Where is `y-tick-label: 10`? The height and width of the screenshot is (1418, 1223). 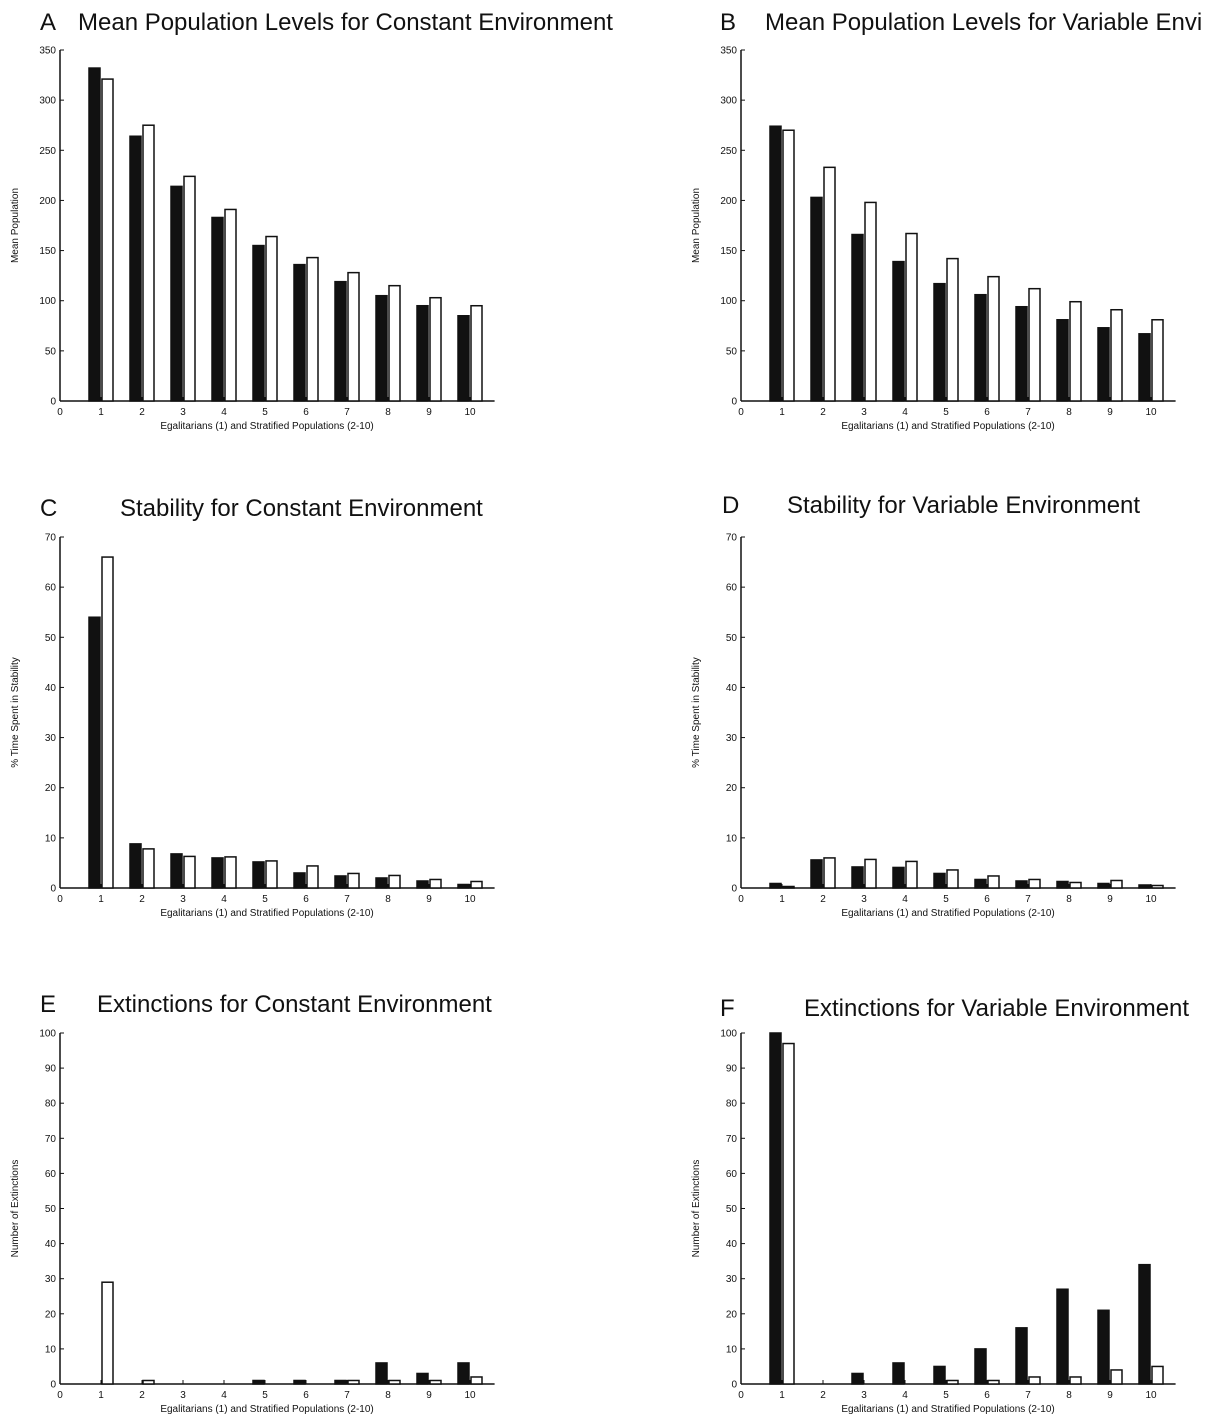
y-tick-label: 10 is located at coordinates (51, 838).